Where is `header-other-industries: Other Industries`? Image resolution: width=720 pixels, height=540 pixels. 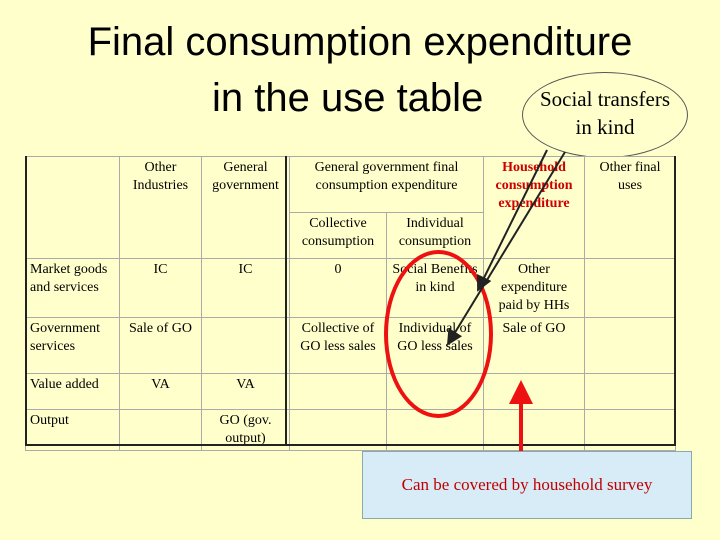
header-other-industries: Other Industries is located at coordinates (160, 207).